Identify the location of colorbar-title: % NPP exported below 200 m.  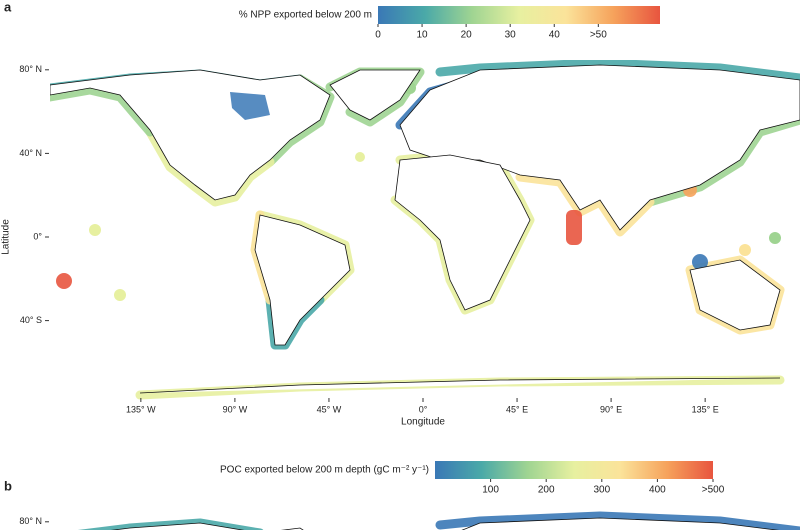
(305, 15).